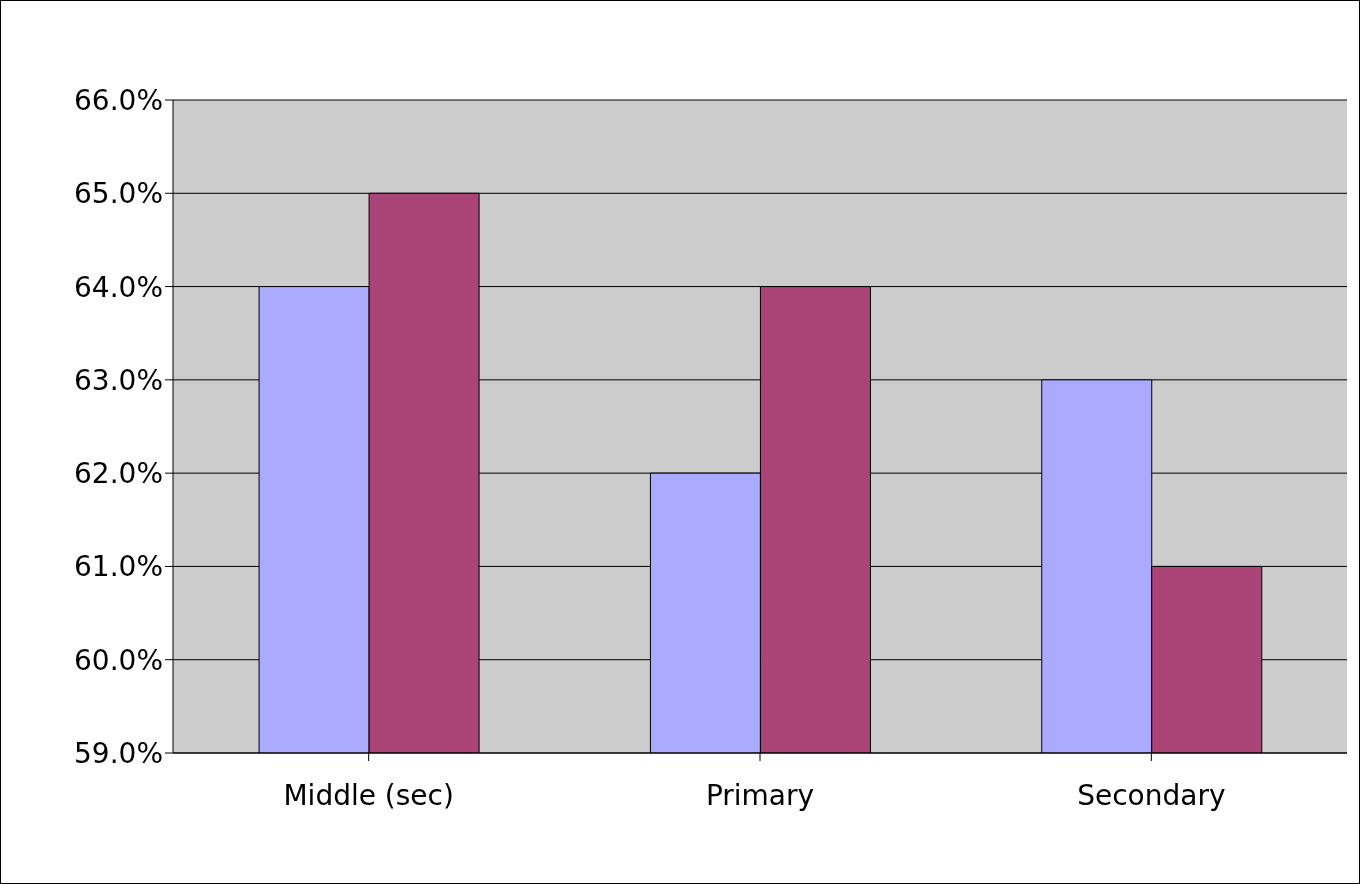 Image resolution: width=1360 pixels, height=884 pixels. Describe the element at coordinates (118, 287) in the screenshot. I see `y-tick-label: 64.0%` at that location.